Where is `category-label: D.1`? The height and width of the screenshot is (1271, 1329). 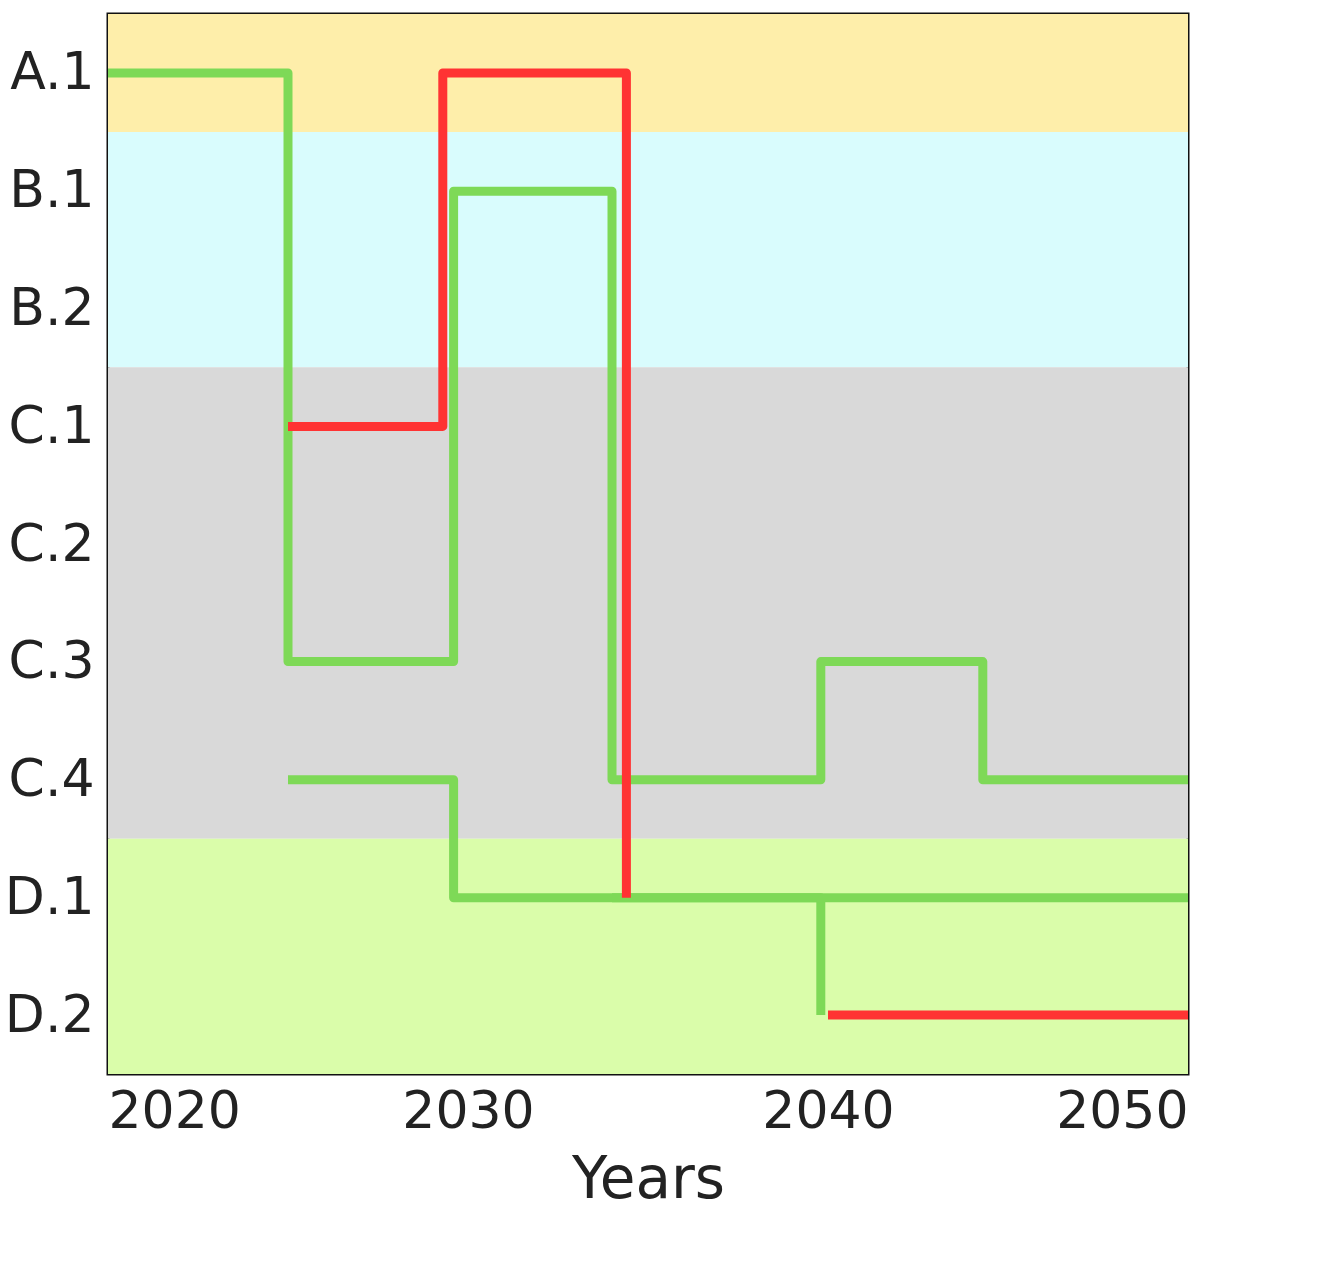
category-label: D.1 is located at coordinates (49, 895).